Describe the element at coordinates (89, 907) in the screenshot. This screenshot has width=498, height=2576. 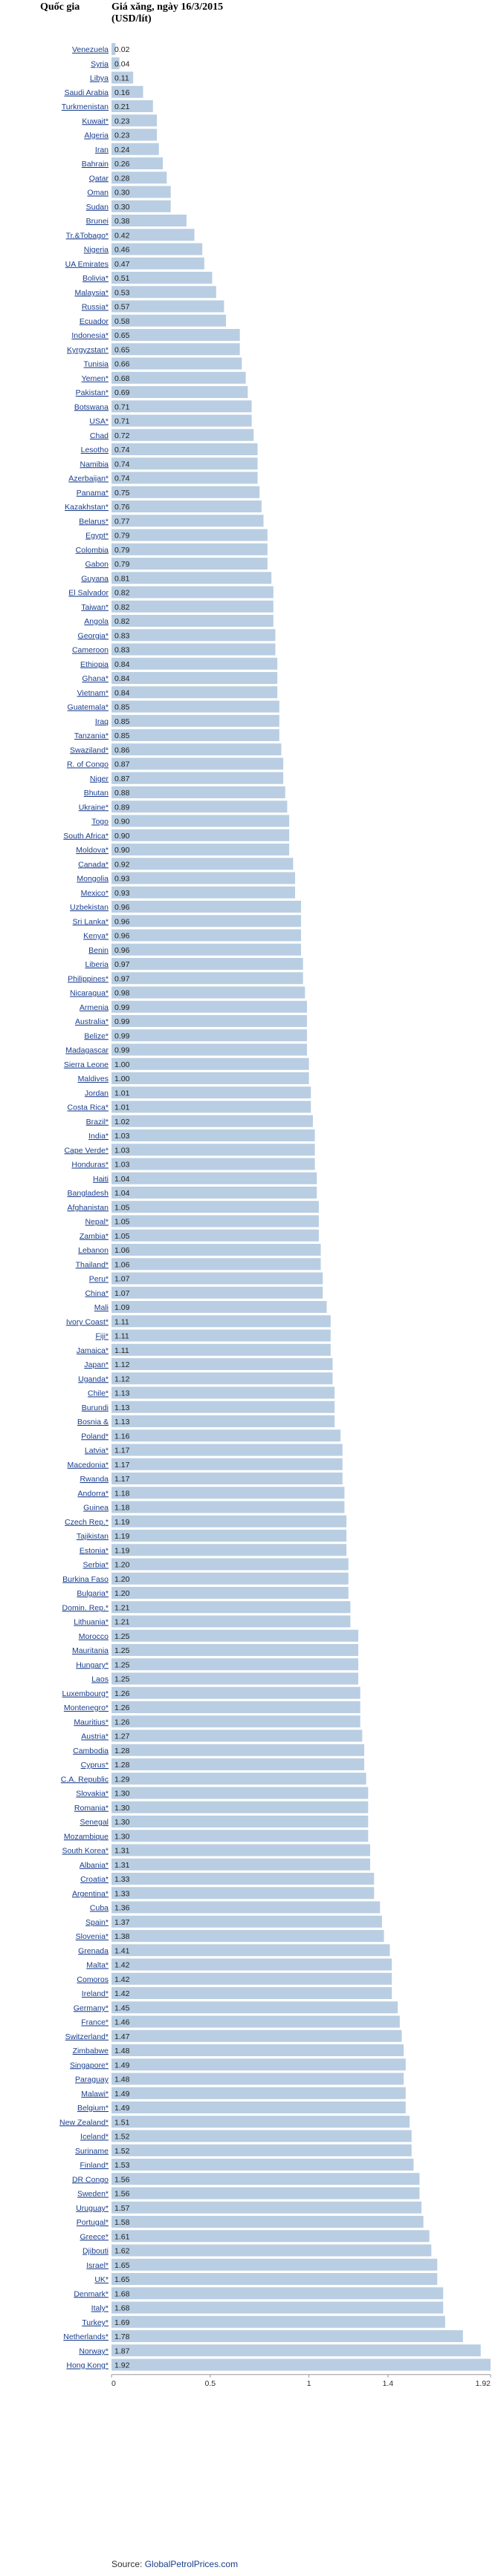
I see `country-label: Uzbekistan` at that location.